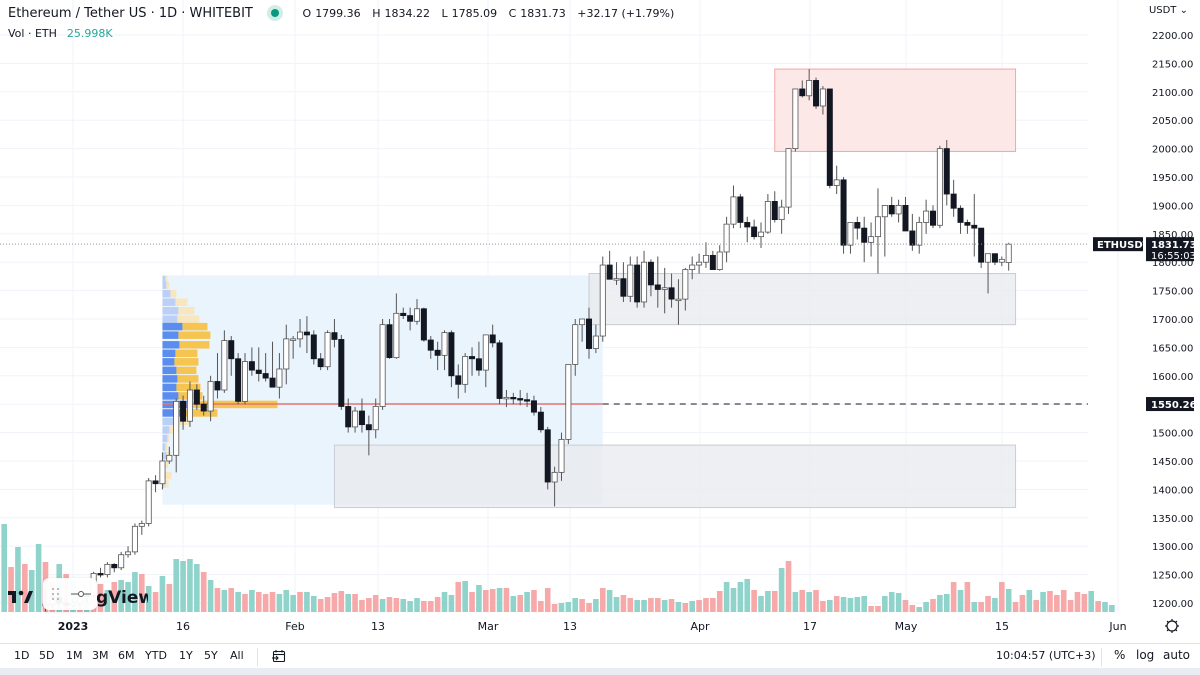 Image resolution: width=1200 pixels, height=675 pixels. I want to click on range-all: All, so click(237, 655).